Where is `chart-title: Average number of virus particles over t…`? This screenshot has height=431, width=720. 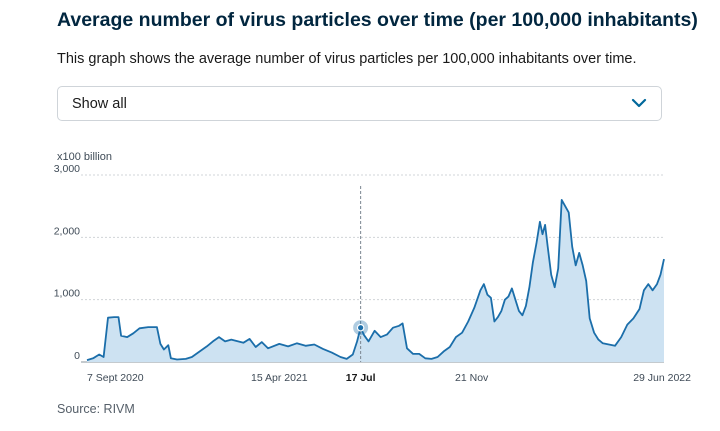 chart-title: Average number of virus particles over t… is located at coordinates (377, 20).